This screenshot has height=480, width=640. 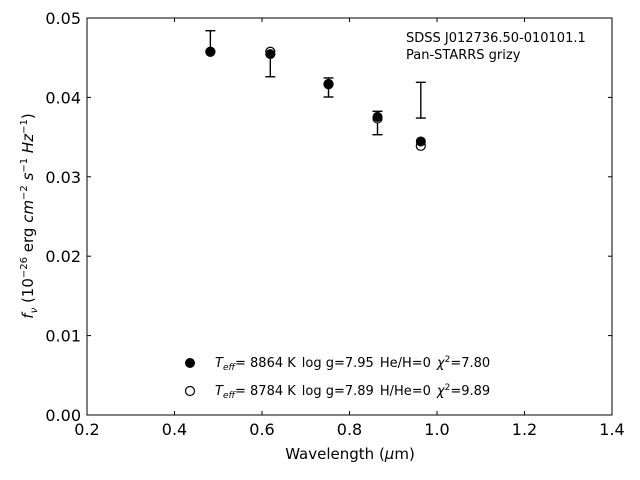 I want to click on x-tick-label: 1.4, so click(x=611, y=429).